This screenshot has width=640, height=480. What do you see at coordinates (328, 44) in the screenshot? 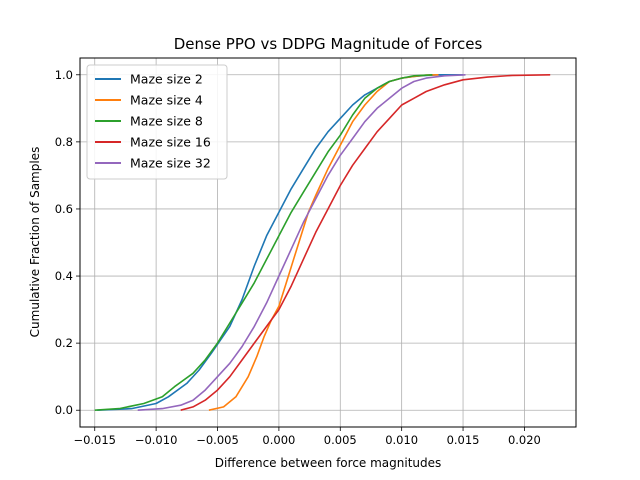
I see `chart-title: Dense PPO vs DDPG Magnitude of Forces` at bounding box center [328, 44].